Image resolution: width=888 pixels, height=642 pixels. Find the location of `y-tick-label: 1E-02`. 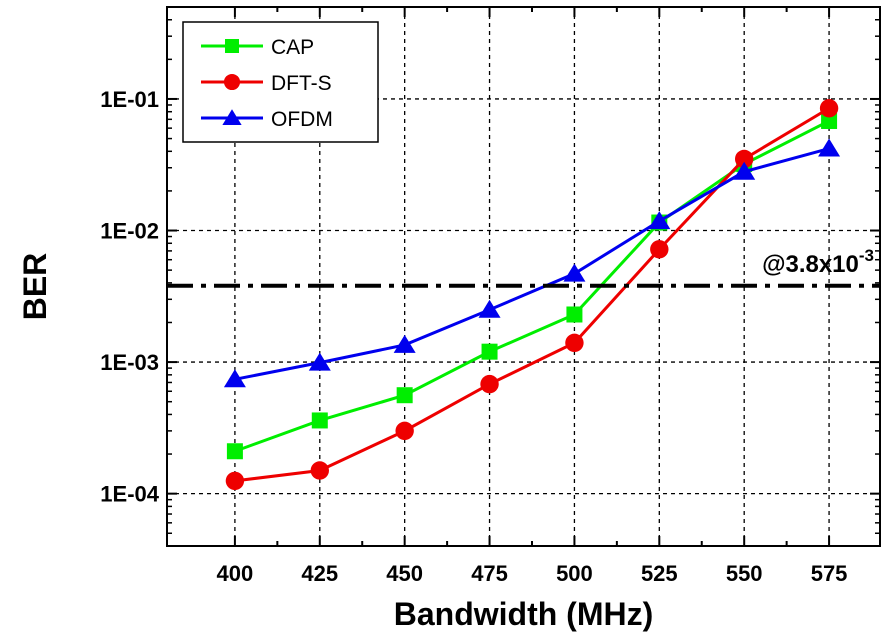

y-tick-label: 1E-02 is located at coordinates (129, 231).